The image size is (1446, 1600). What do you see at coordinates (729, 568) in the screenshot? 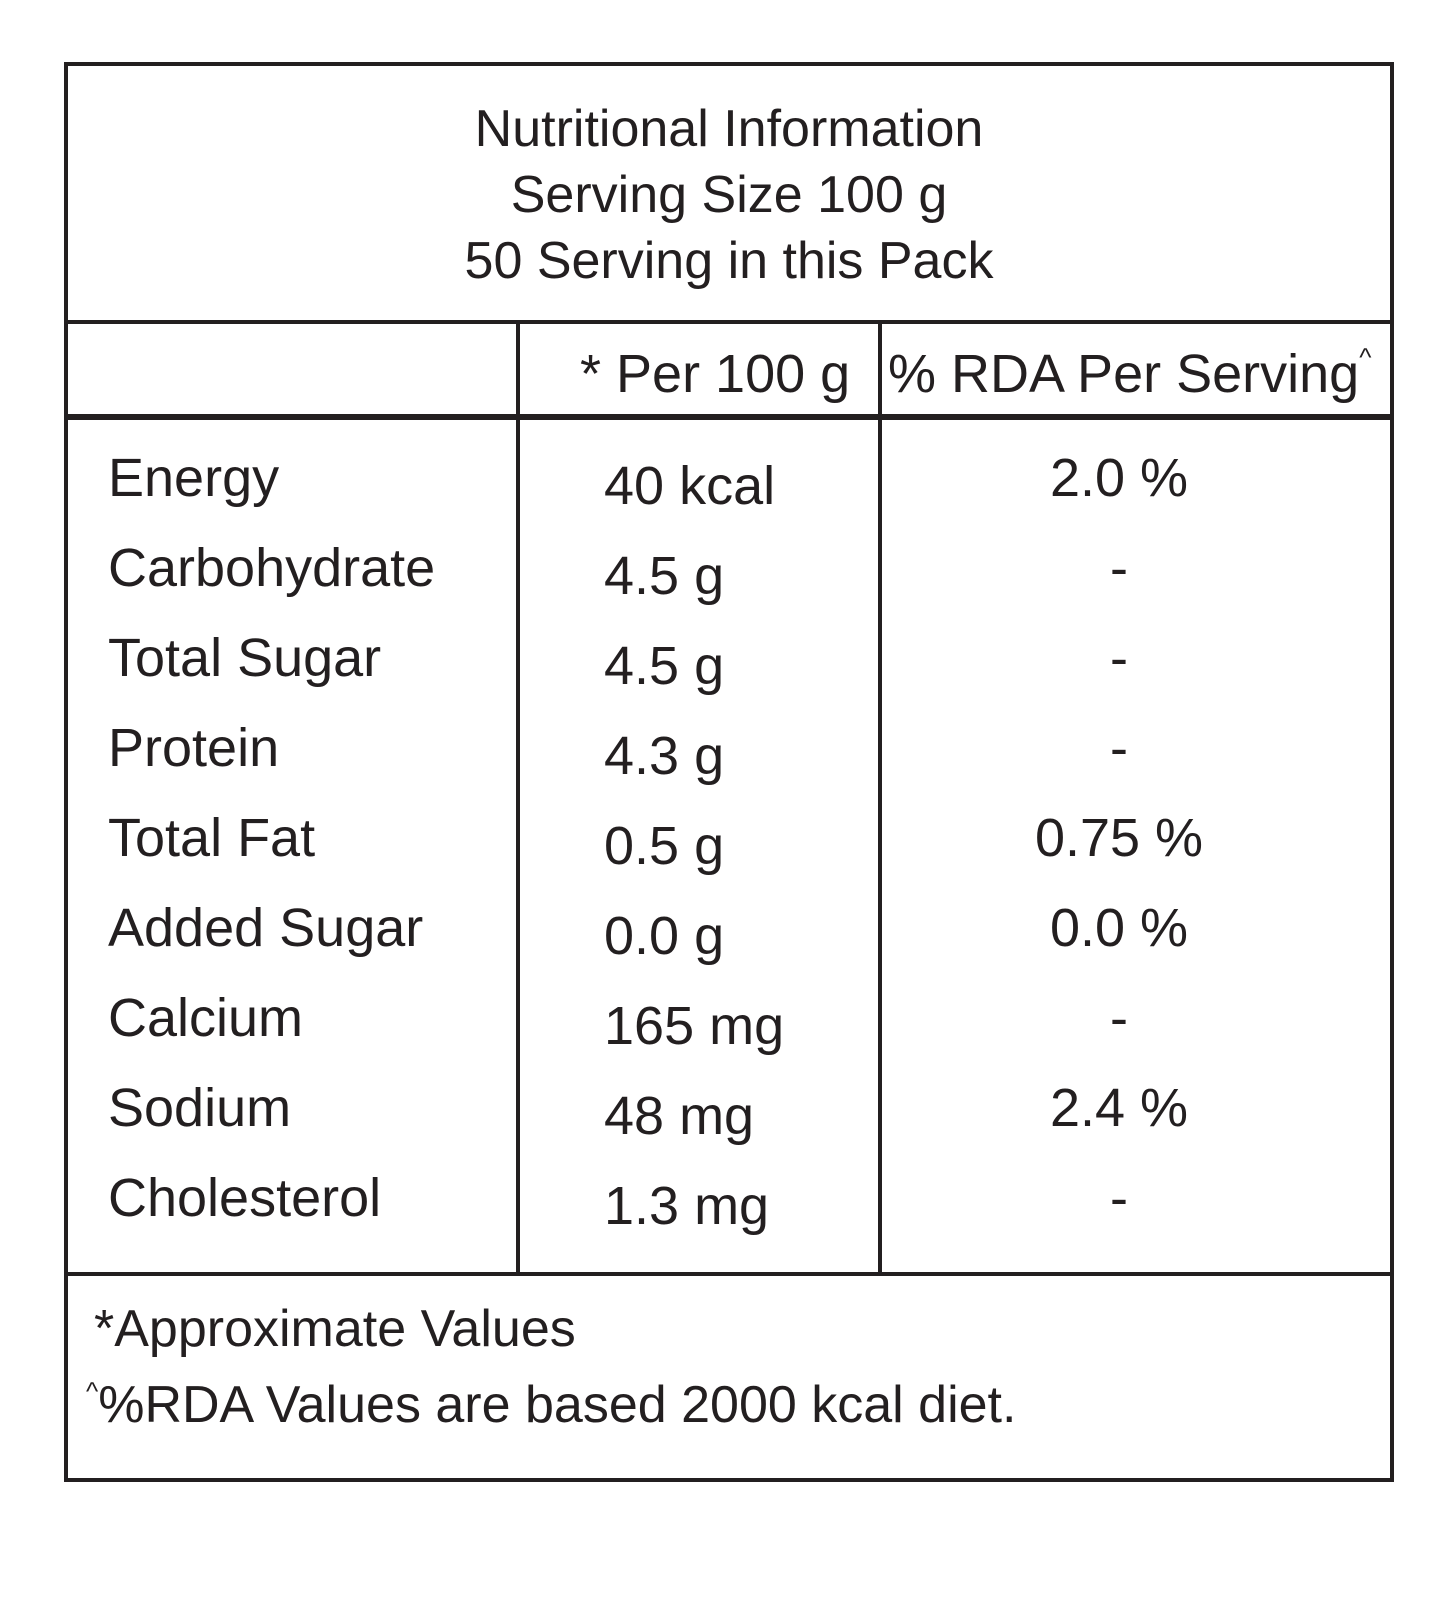
I see `table-row: Carbohydrate 4.5 g -` at bounding box center [729, 568].